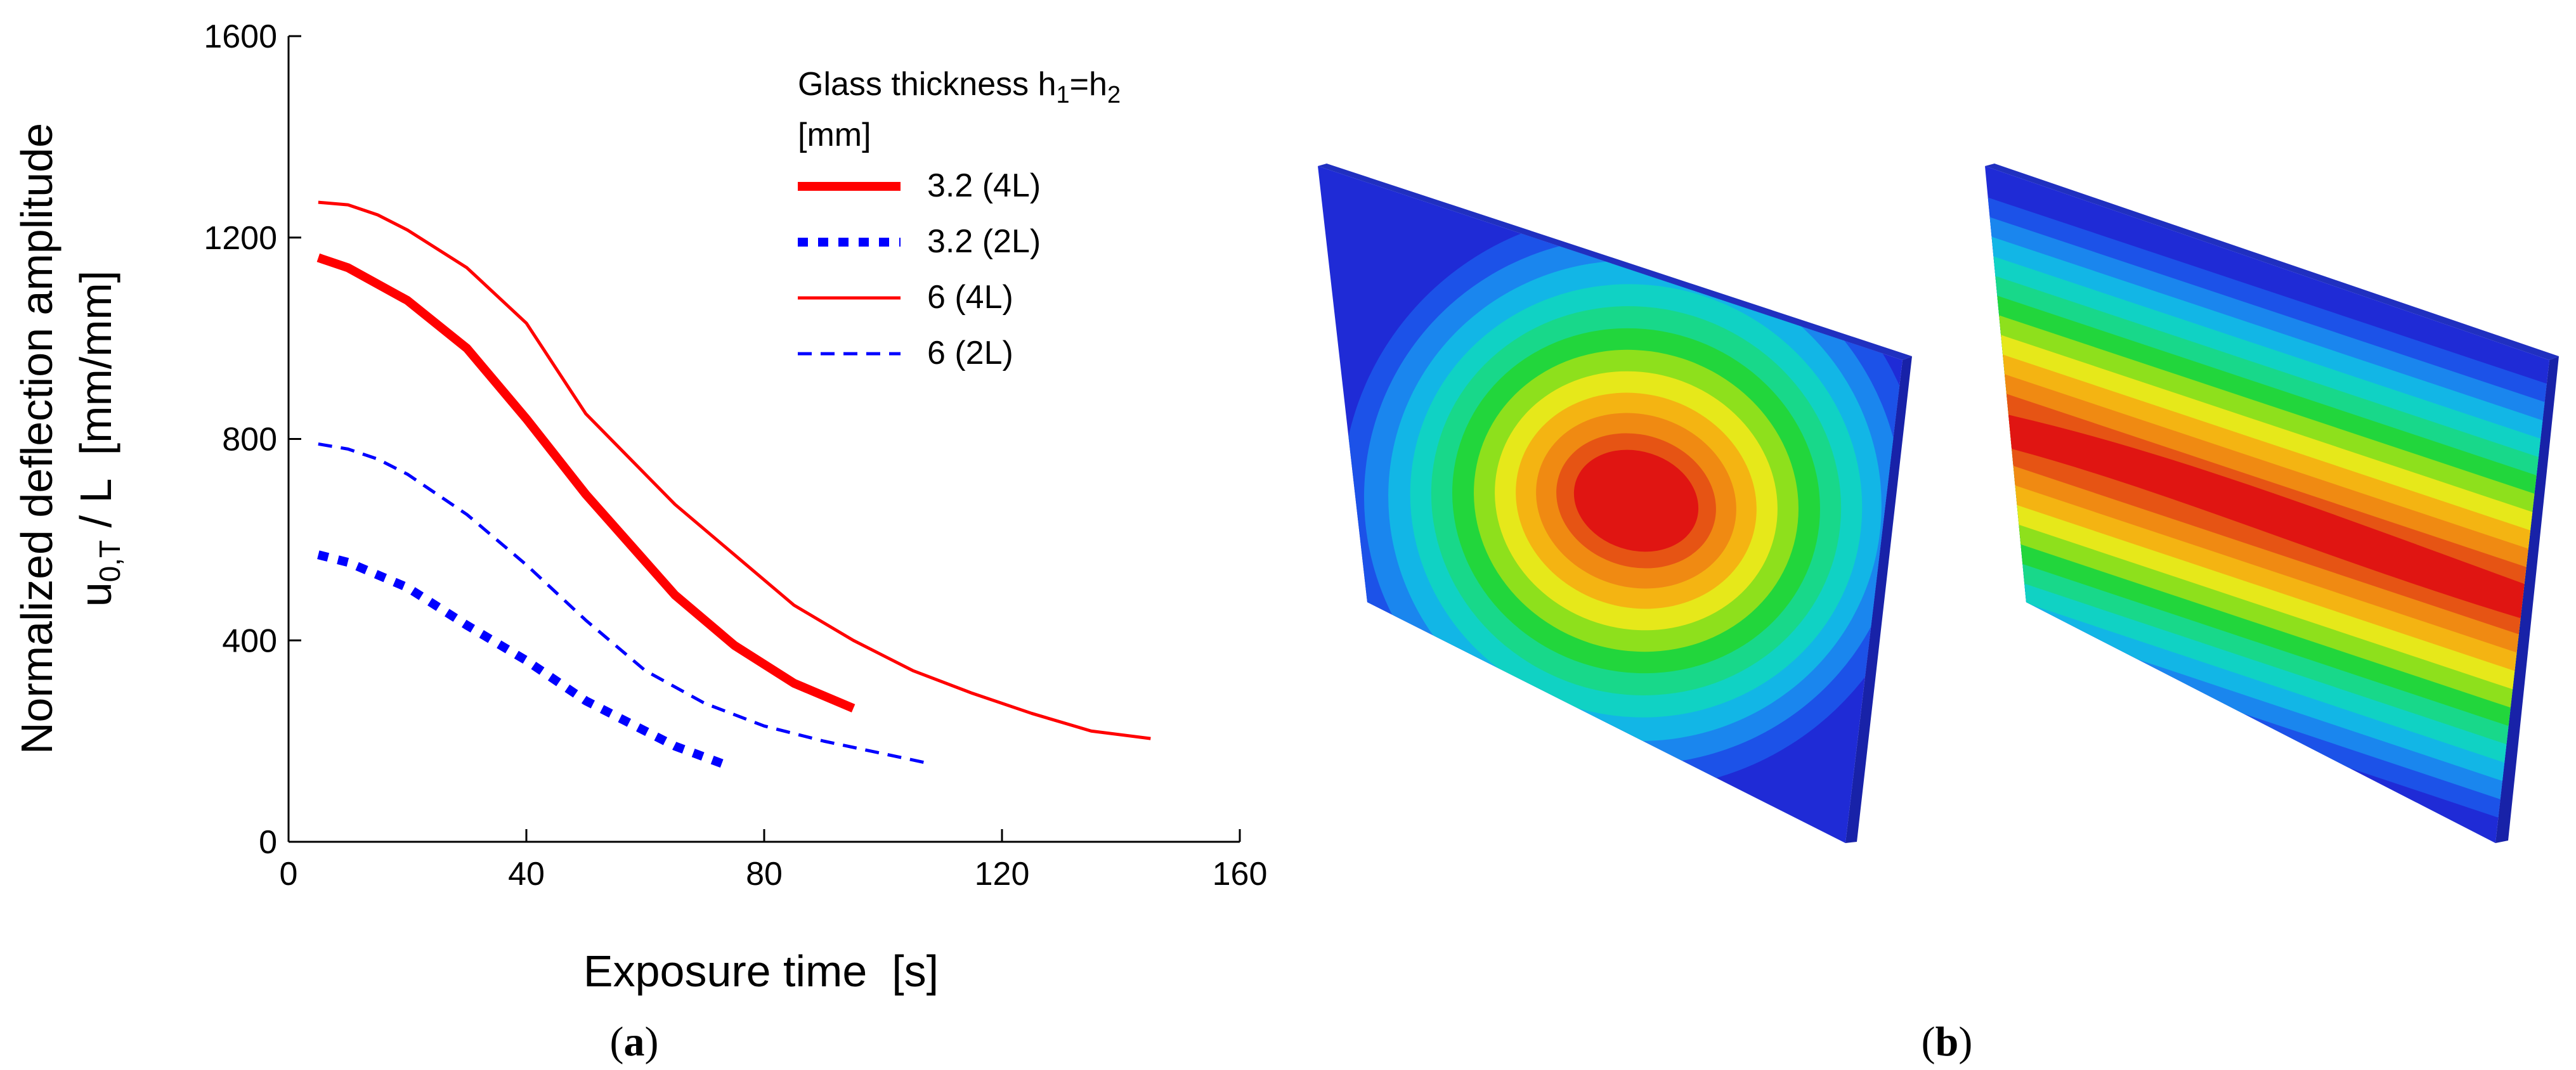 This screenshot has height=1070, width=2576. I want to click on legend-title-line1: Glass thickness h1=h2, so click(960, 87).